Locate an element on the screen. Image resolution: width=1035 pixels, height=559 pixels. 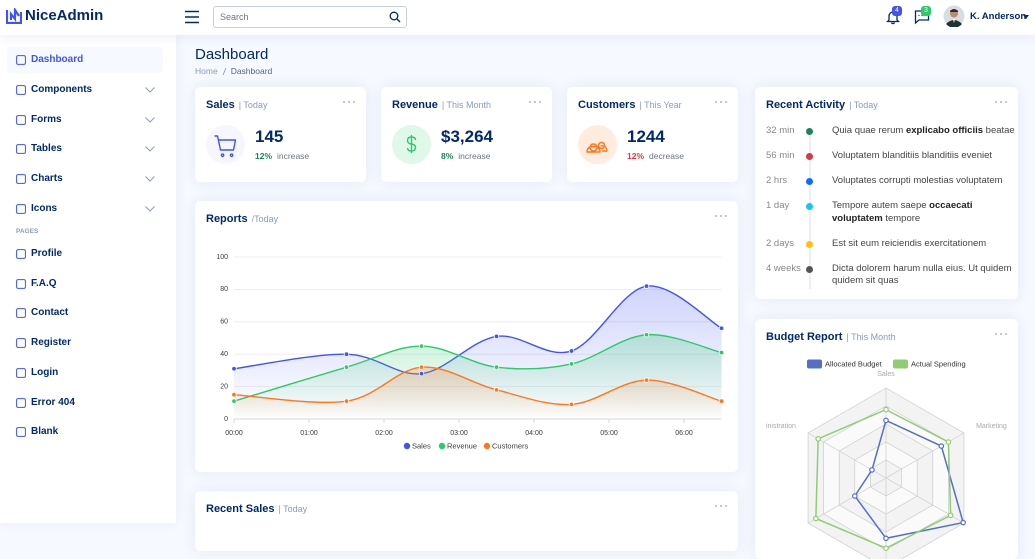
nav-item: Dashboard is located at coordinates (85, 60).